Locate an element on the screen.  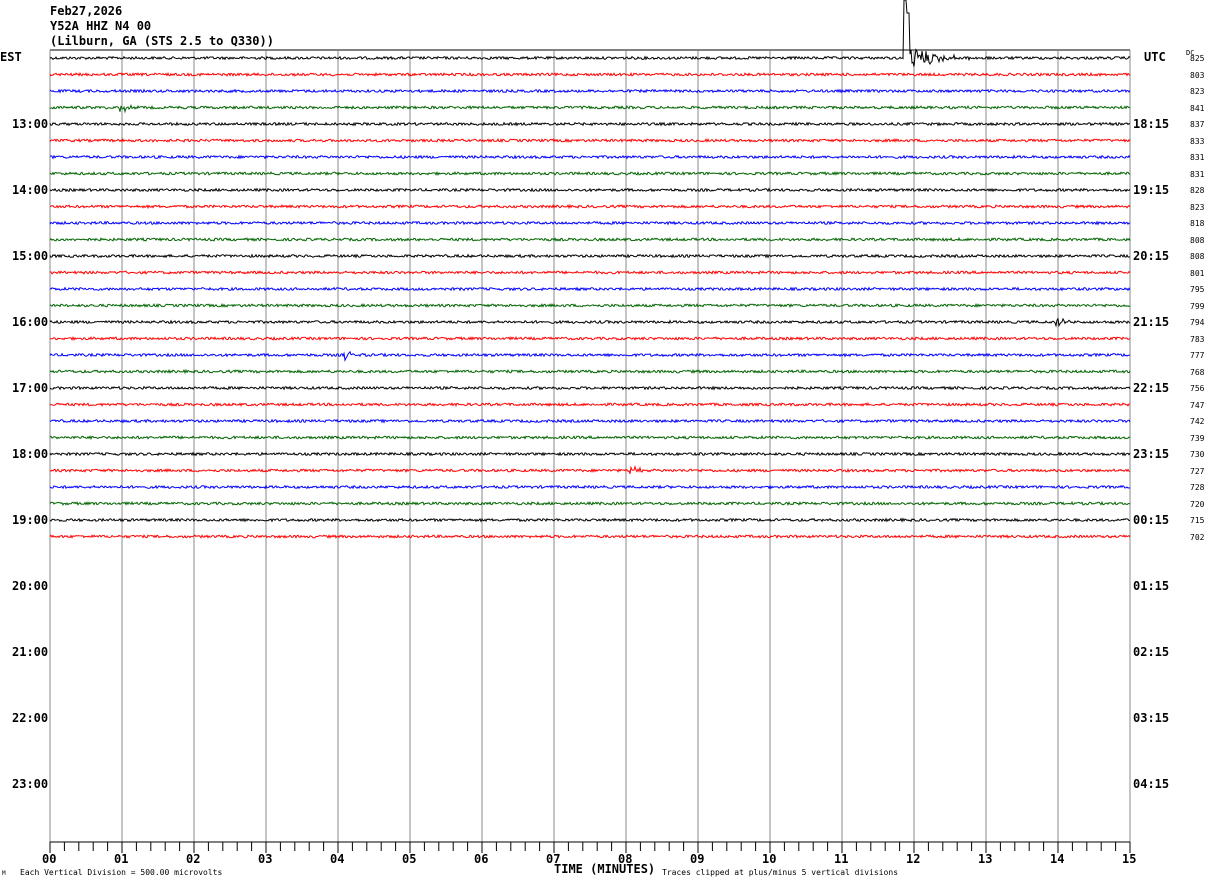
channel-label: Y52A HHZ N4 00 is located at coordinates (101, 26).